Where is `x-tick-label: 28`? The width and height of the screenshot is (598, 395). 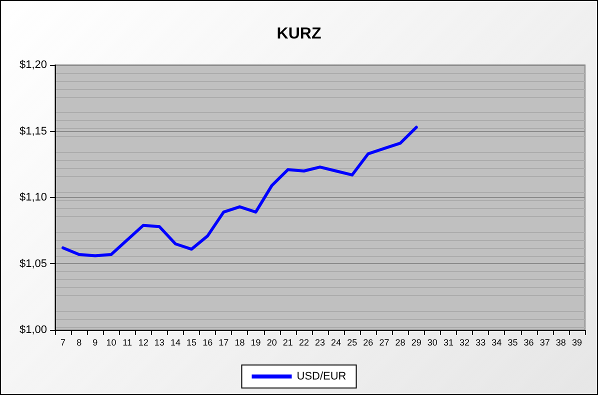
x-tick-label: 28 is located at coordinates (400, 343).